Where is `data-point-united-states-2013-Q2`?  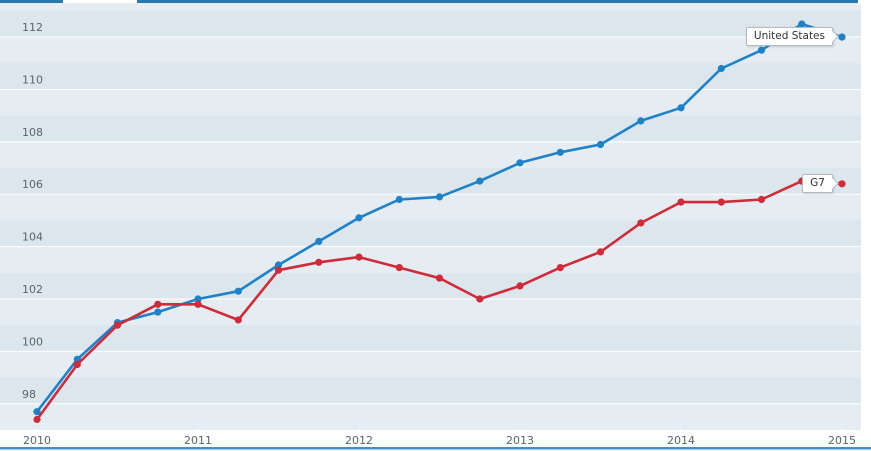 data-point-united-states-2013-Q2 is located at coordinates (560, 152).